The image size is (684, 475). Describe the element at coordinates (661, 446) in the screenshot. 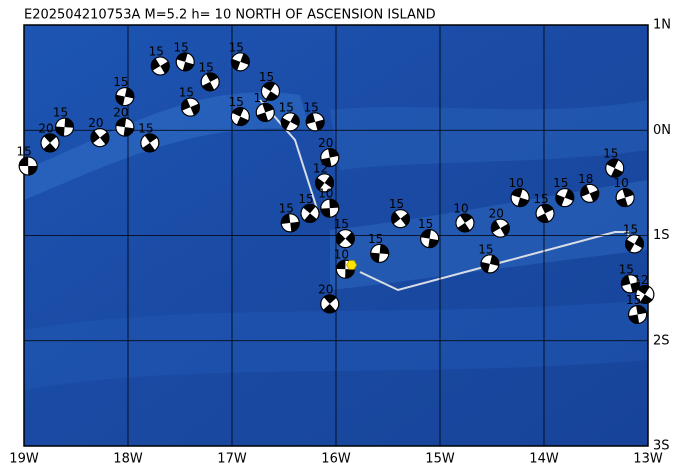

I see `lat-label: 3S` at that location.